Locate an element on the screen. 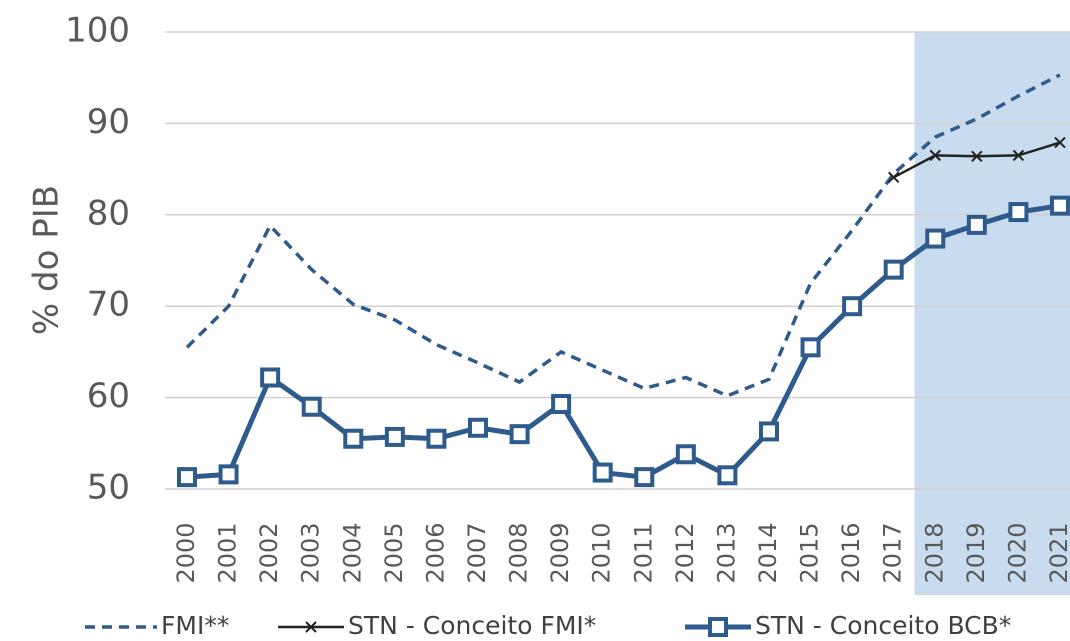 Image resolution: width=1070 pixels, height=641 pixels. x-tick-label: 2005 is located at coordinates (394, 552).